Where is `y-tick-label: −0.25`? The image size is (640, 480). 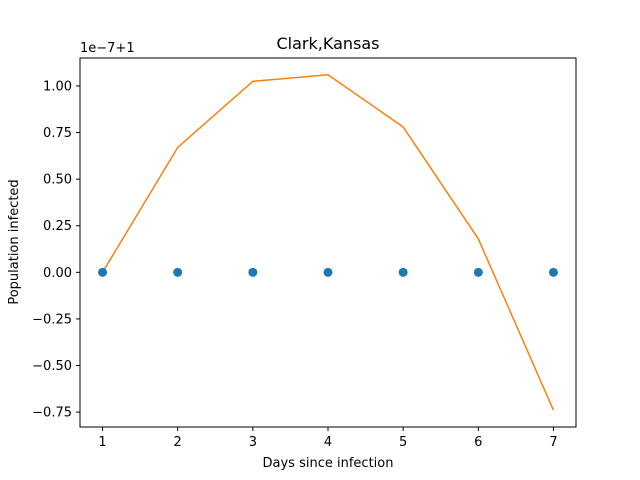
y-tick-label: −0.25 is located at coordinates (52, 319).